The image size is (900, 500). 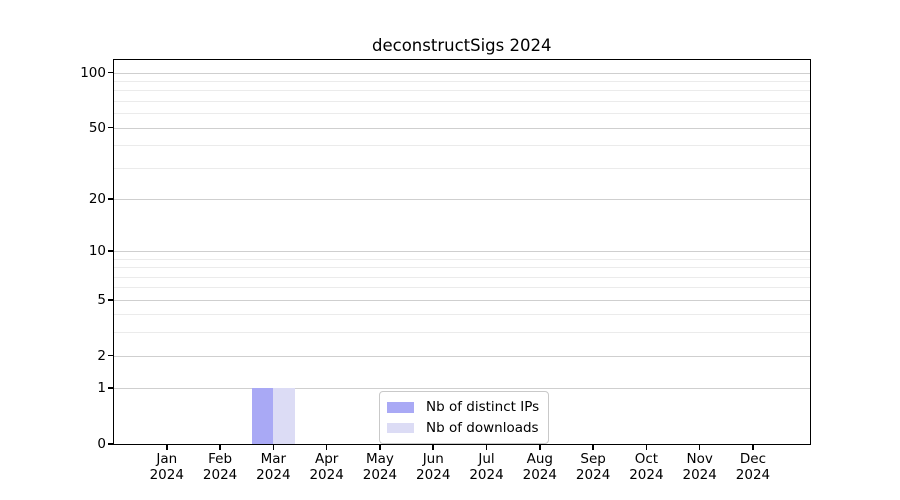 I want to click on chart-title: deconstructSigs 2024, so click(x=462, y=45).